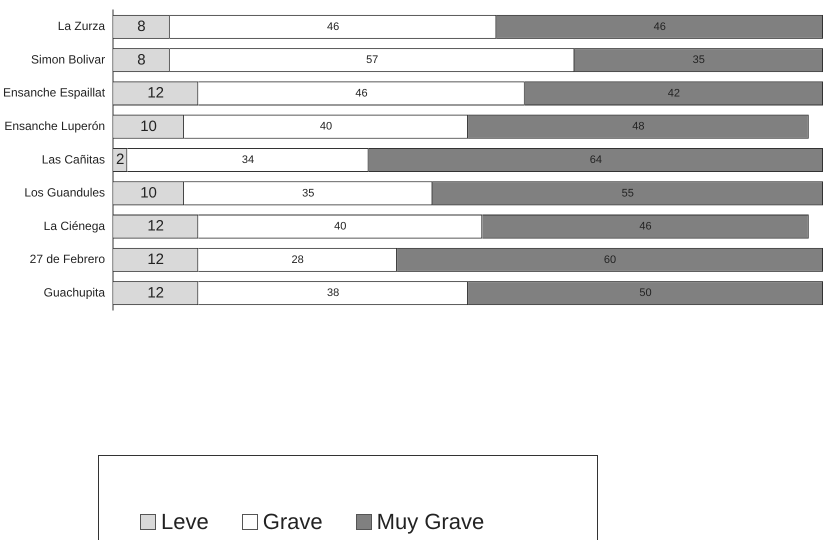 This screenshot has width=823, height=540. Describe the element at coordinates (645, 293) in the screenshot. I see `data-label: 50` at that location.